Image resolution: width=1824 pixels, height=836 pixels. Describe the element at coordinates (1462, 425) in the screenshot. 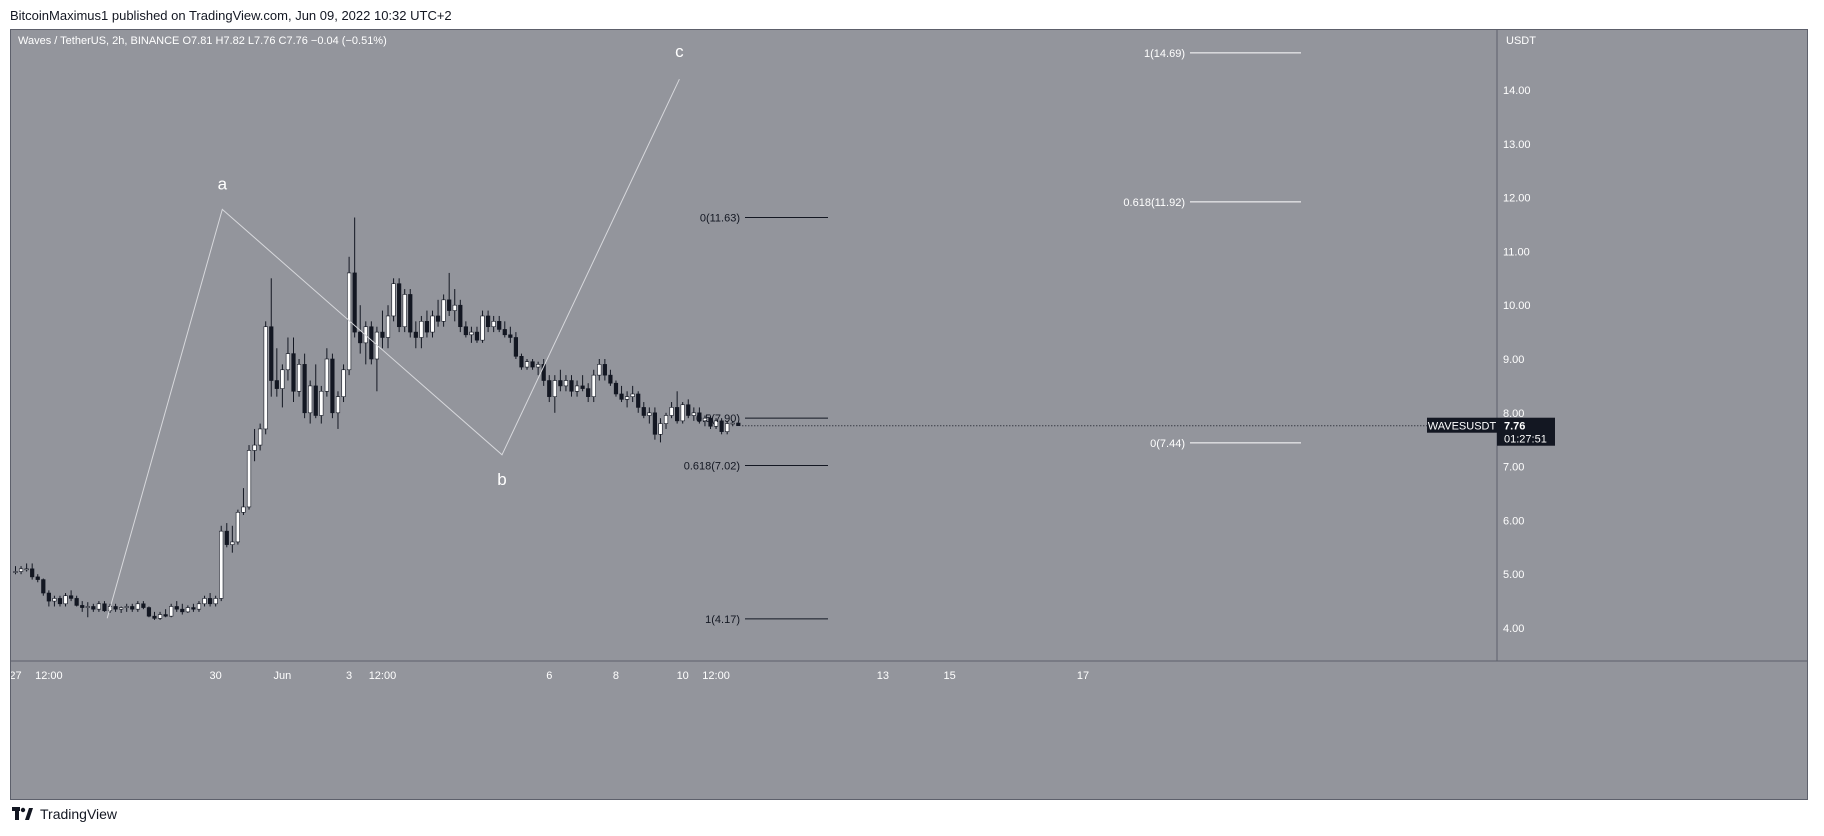

I see `symbol-tag-box` at that location.